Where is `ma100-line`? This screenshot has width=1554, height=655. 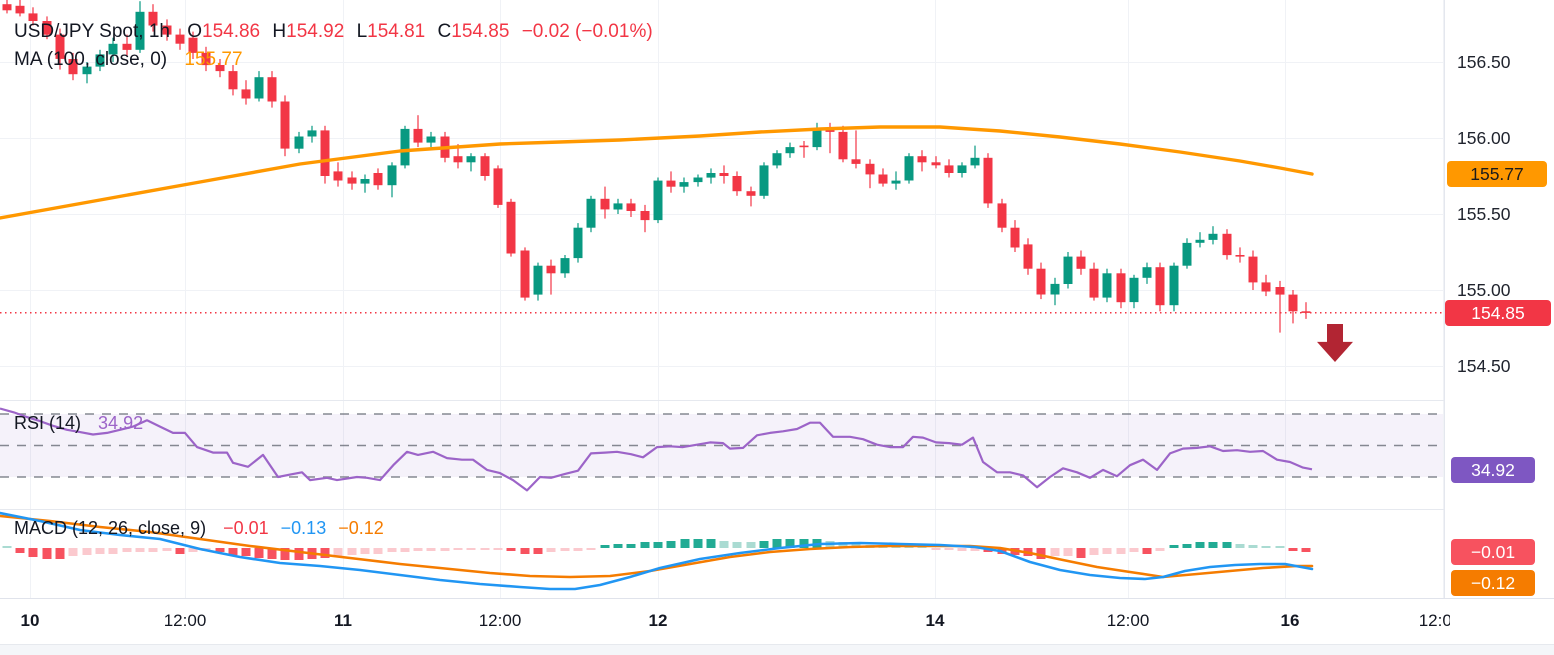
ma100-line is located at coordinates (657, 172).